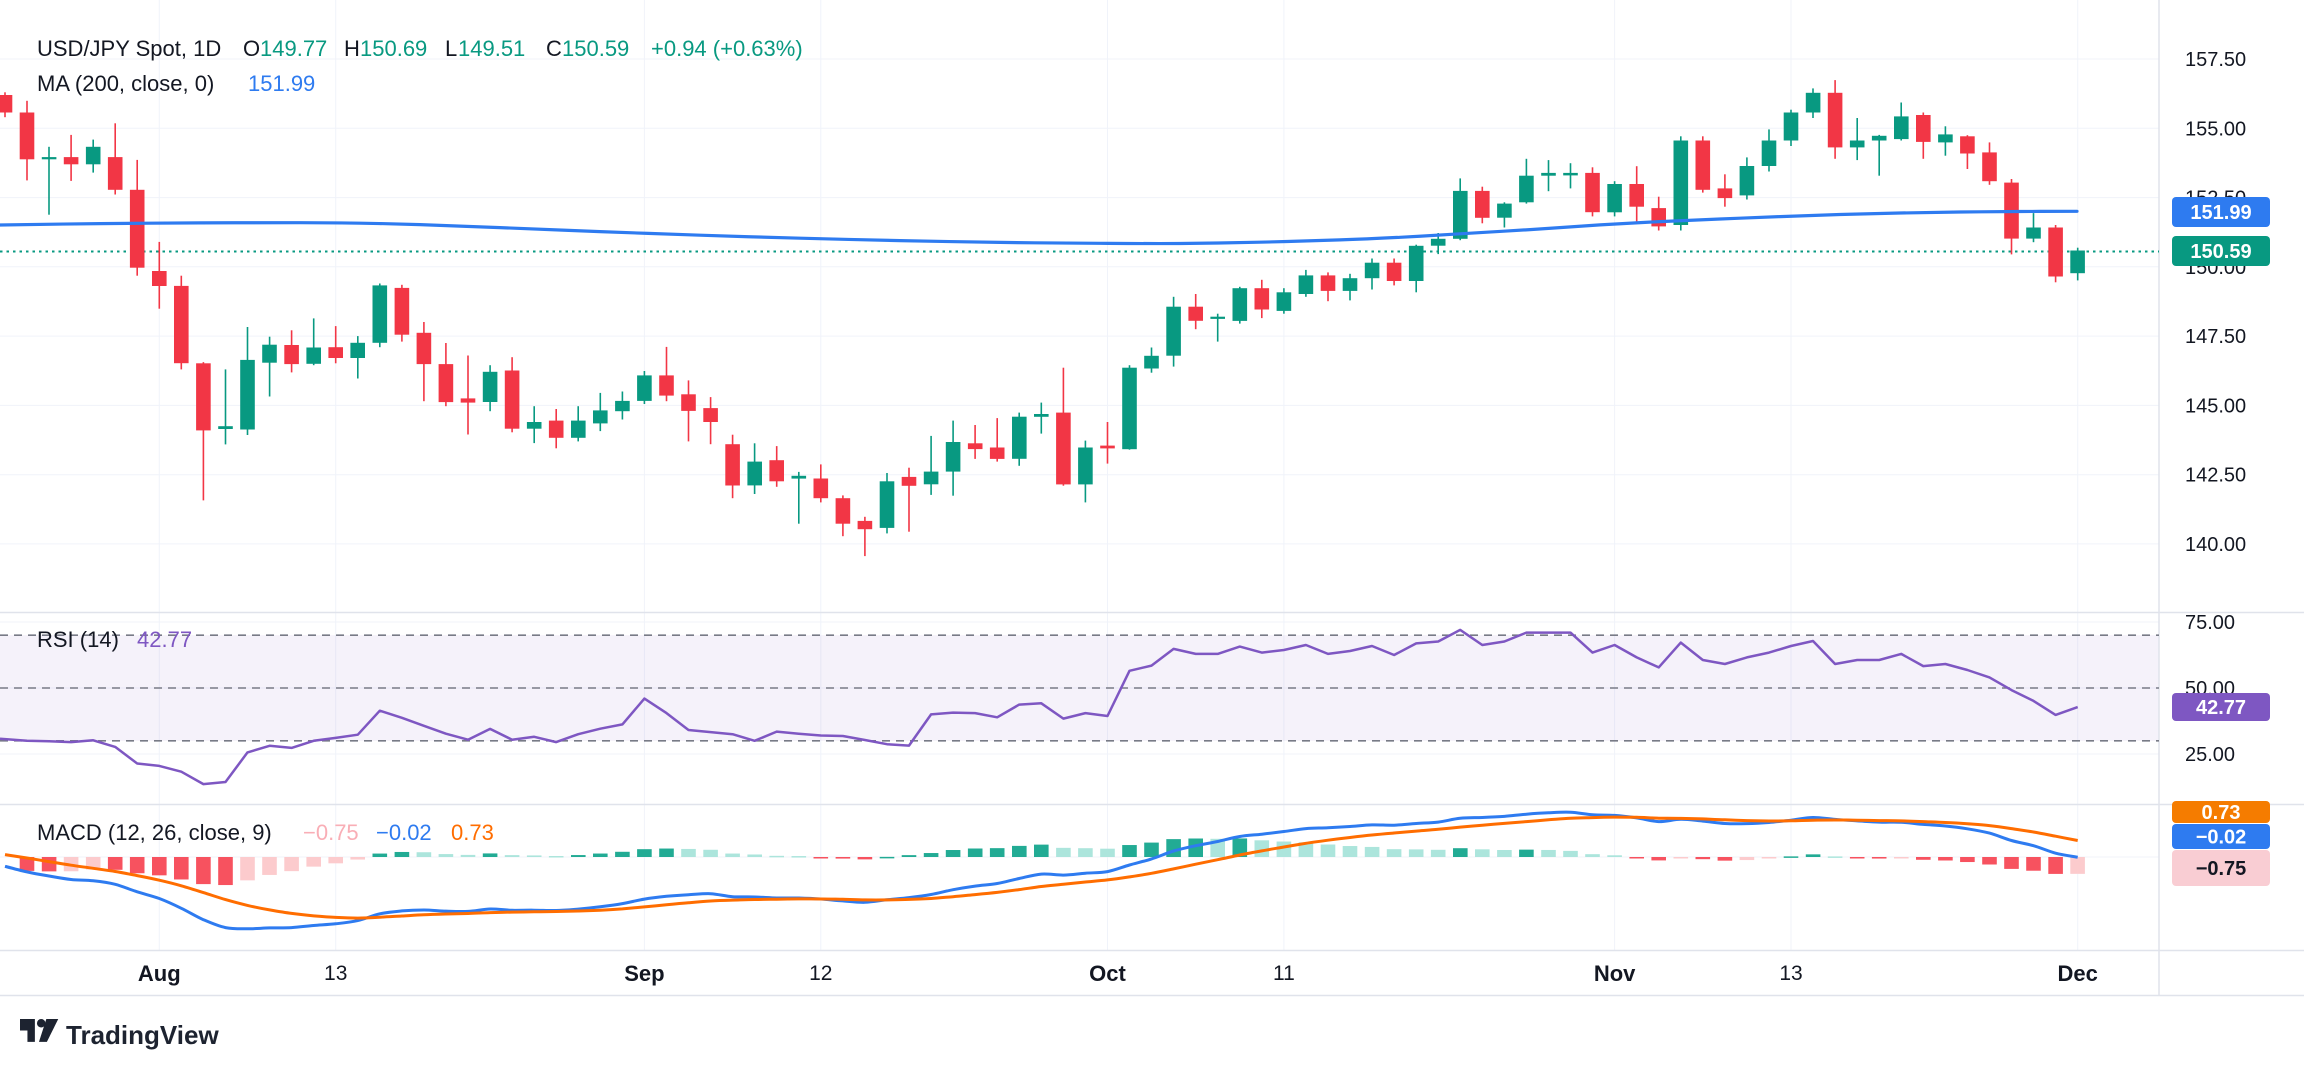  Describe the element at coordinates (1615, 973) in the screenshot. I see `svg-text: Nov` at that location.